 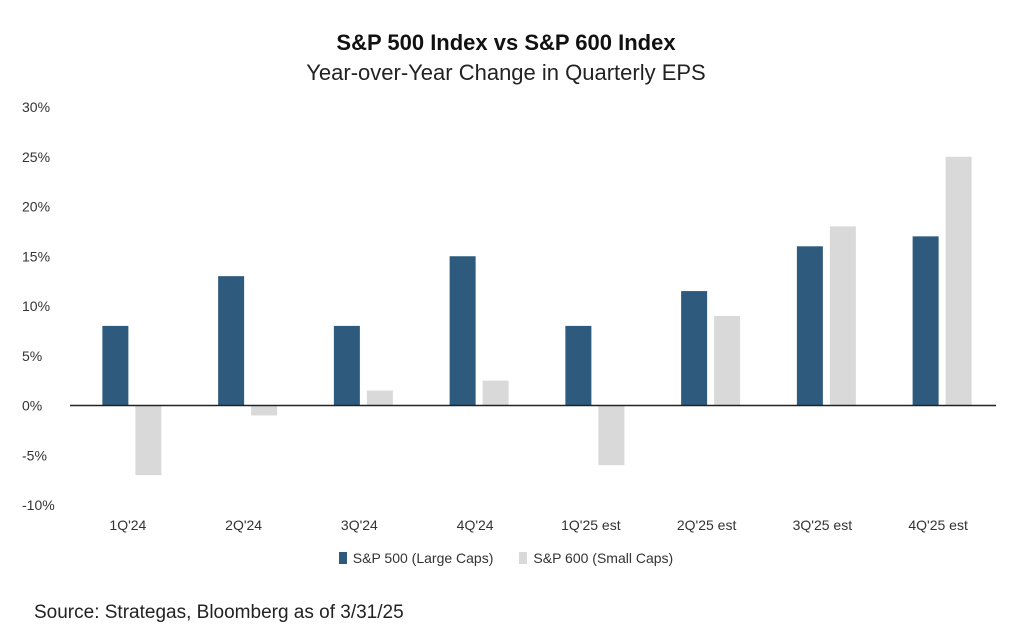 What do you see at coordinates (506, 42) in the screenshot?
I see `chart-title: S&P 500 Index vs S&P 600 Index` at bounding box center [506, 42].